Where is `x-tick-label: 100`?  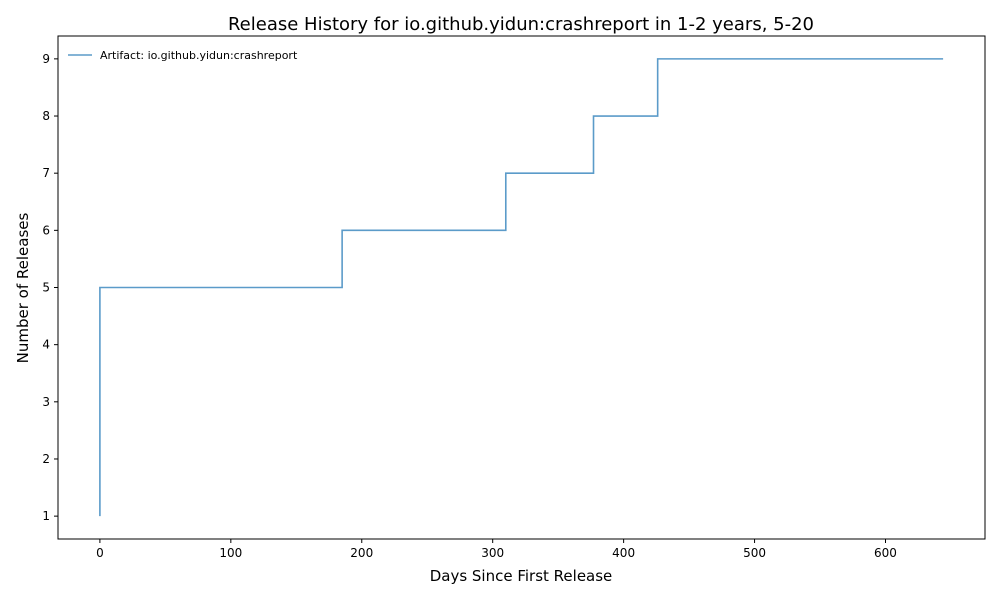
x-tick-label: 100 is located at coordinates (230, 553).